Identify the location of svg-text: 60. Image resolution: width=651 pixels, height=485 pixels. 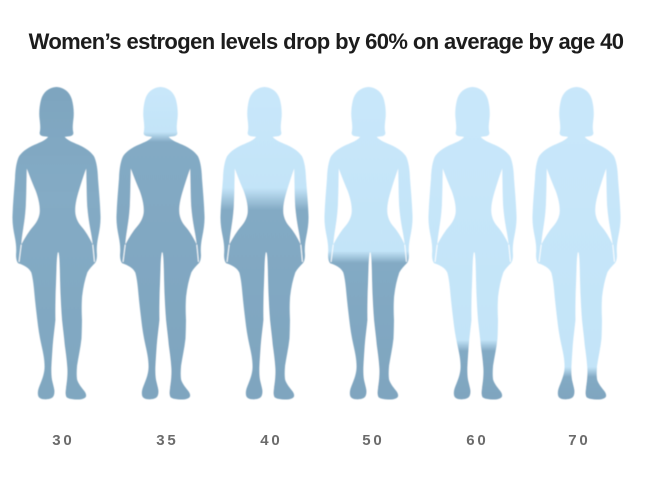
(476, 440).